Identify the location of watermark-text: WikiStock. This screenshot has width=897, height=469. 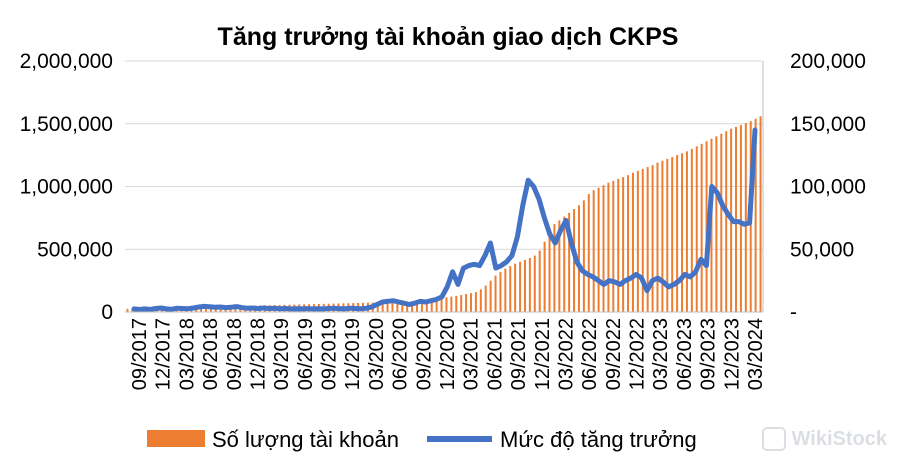
(839, 438).